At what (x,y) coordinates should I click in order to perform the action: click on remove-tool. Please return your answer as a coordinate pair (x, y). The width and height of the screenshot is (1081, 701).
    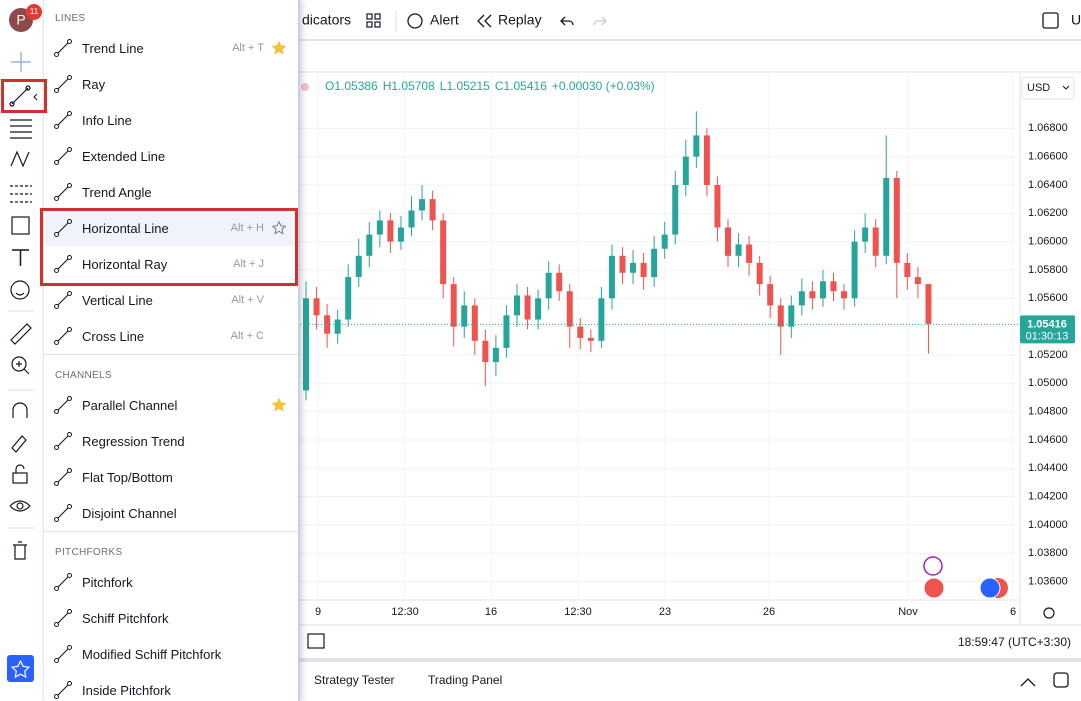
    Looking at the image, I should click on (20, 550).